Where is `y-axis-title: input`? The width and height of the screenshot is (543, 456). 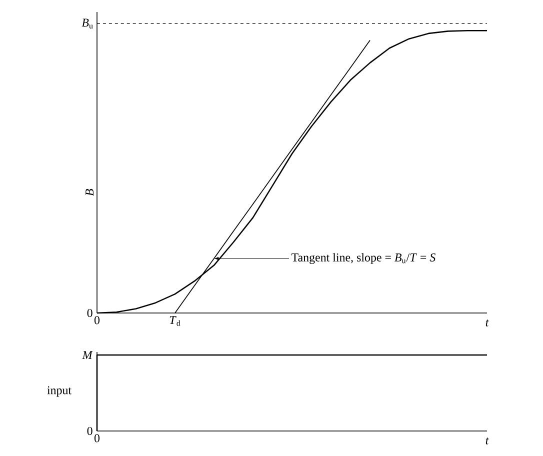 y-axis-title: input is located at coordinates (59, 391).